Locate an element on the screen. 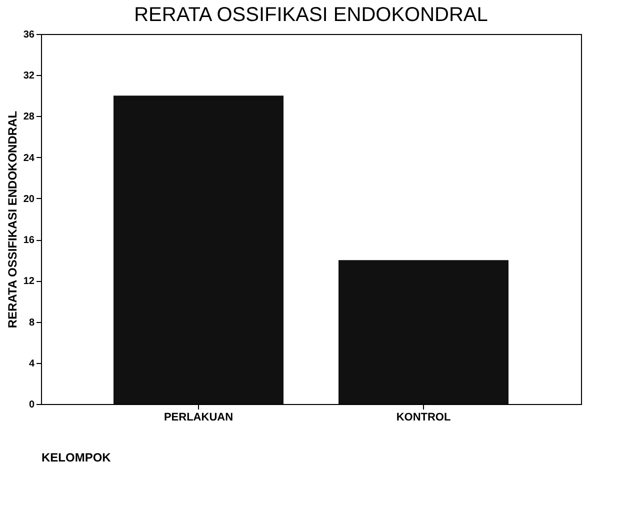 Image resolution: width=624 pixels, height=510 pixels. y-tick-label: 12 is located at coordinates (29, 282).